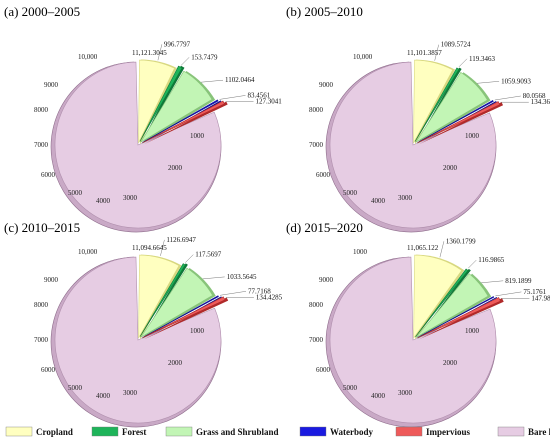  Describe the element at coordinates (324, 227) in the screenshot. I see `panel-title: (d) 2015–2020` at that location.